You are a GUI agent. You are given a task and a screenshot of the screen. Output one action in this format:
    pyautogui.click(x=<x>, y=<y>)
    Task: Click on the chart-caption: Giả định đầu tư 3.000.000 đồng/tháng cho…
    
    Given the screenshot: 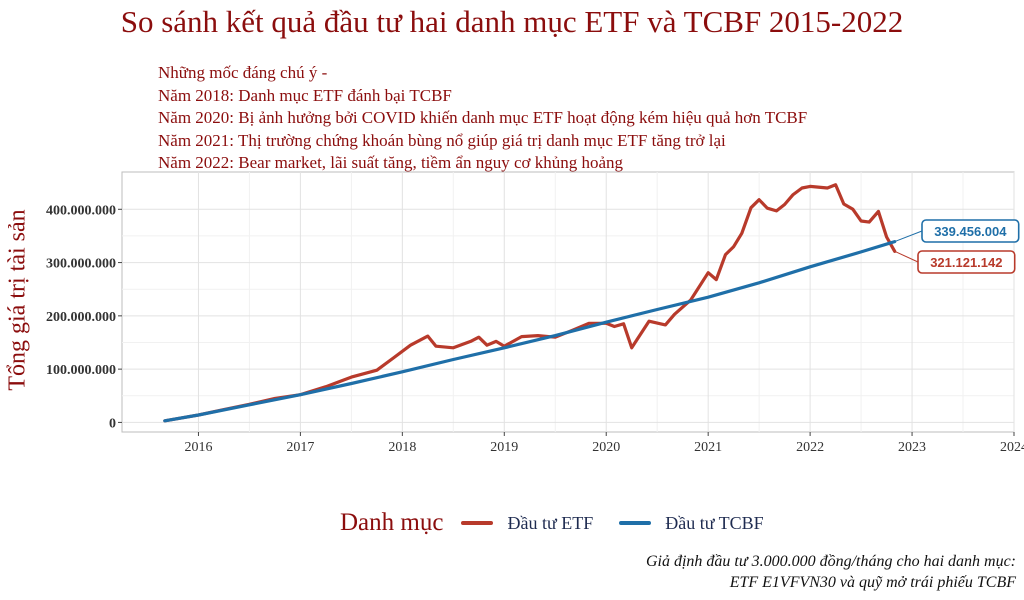 What is the action you would take?
    pyautogui.click(x=831, y=572)
    